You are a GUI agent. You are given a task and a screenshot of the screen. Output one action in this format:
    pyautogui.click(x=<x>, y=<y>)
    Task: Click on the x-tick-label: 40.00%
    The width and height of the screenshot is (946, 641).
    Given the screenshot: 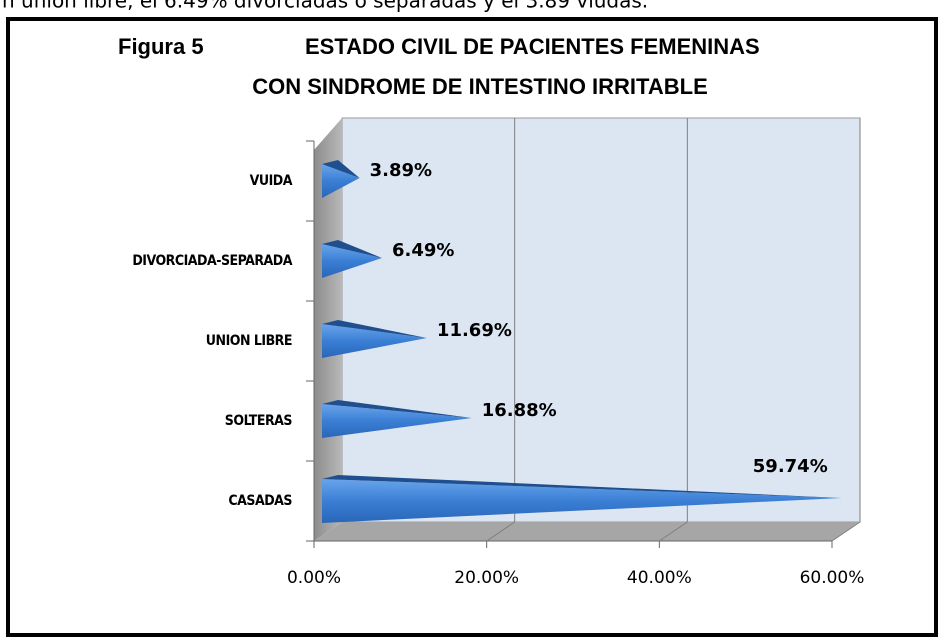 What is the action you would take?
    pyautogui.click(x=659, y=578)
    